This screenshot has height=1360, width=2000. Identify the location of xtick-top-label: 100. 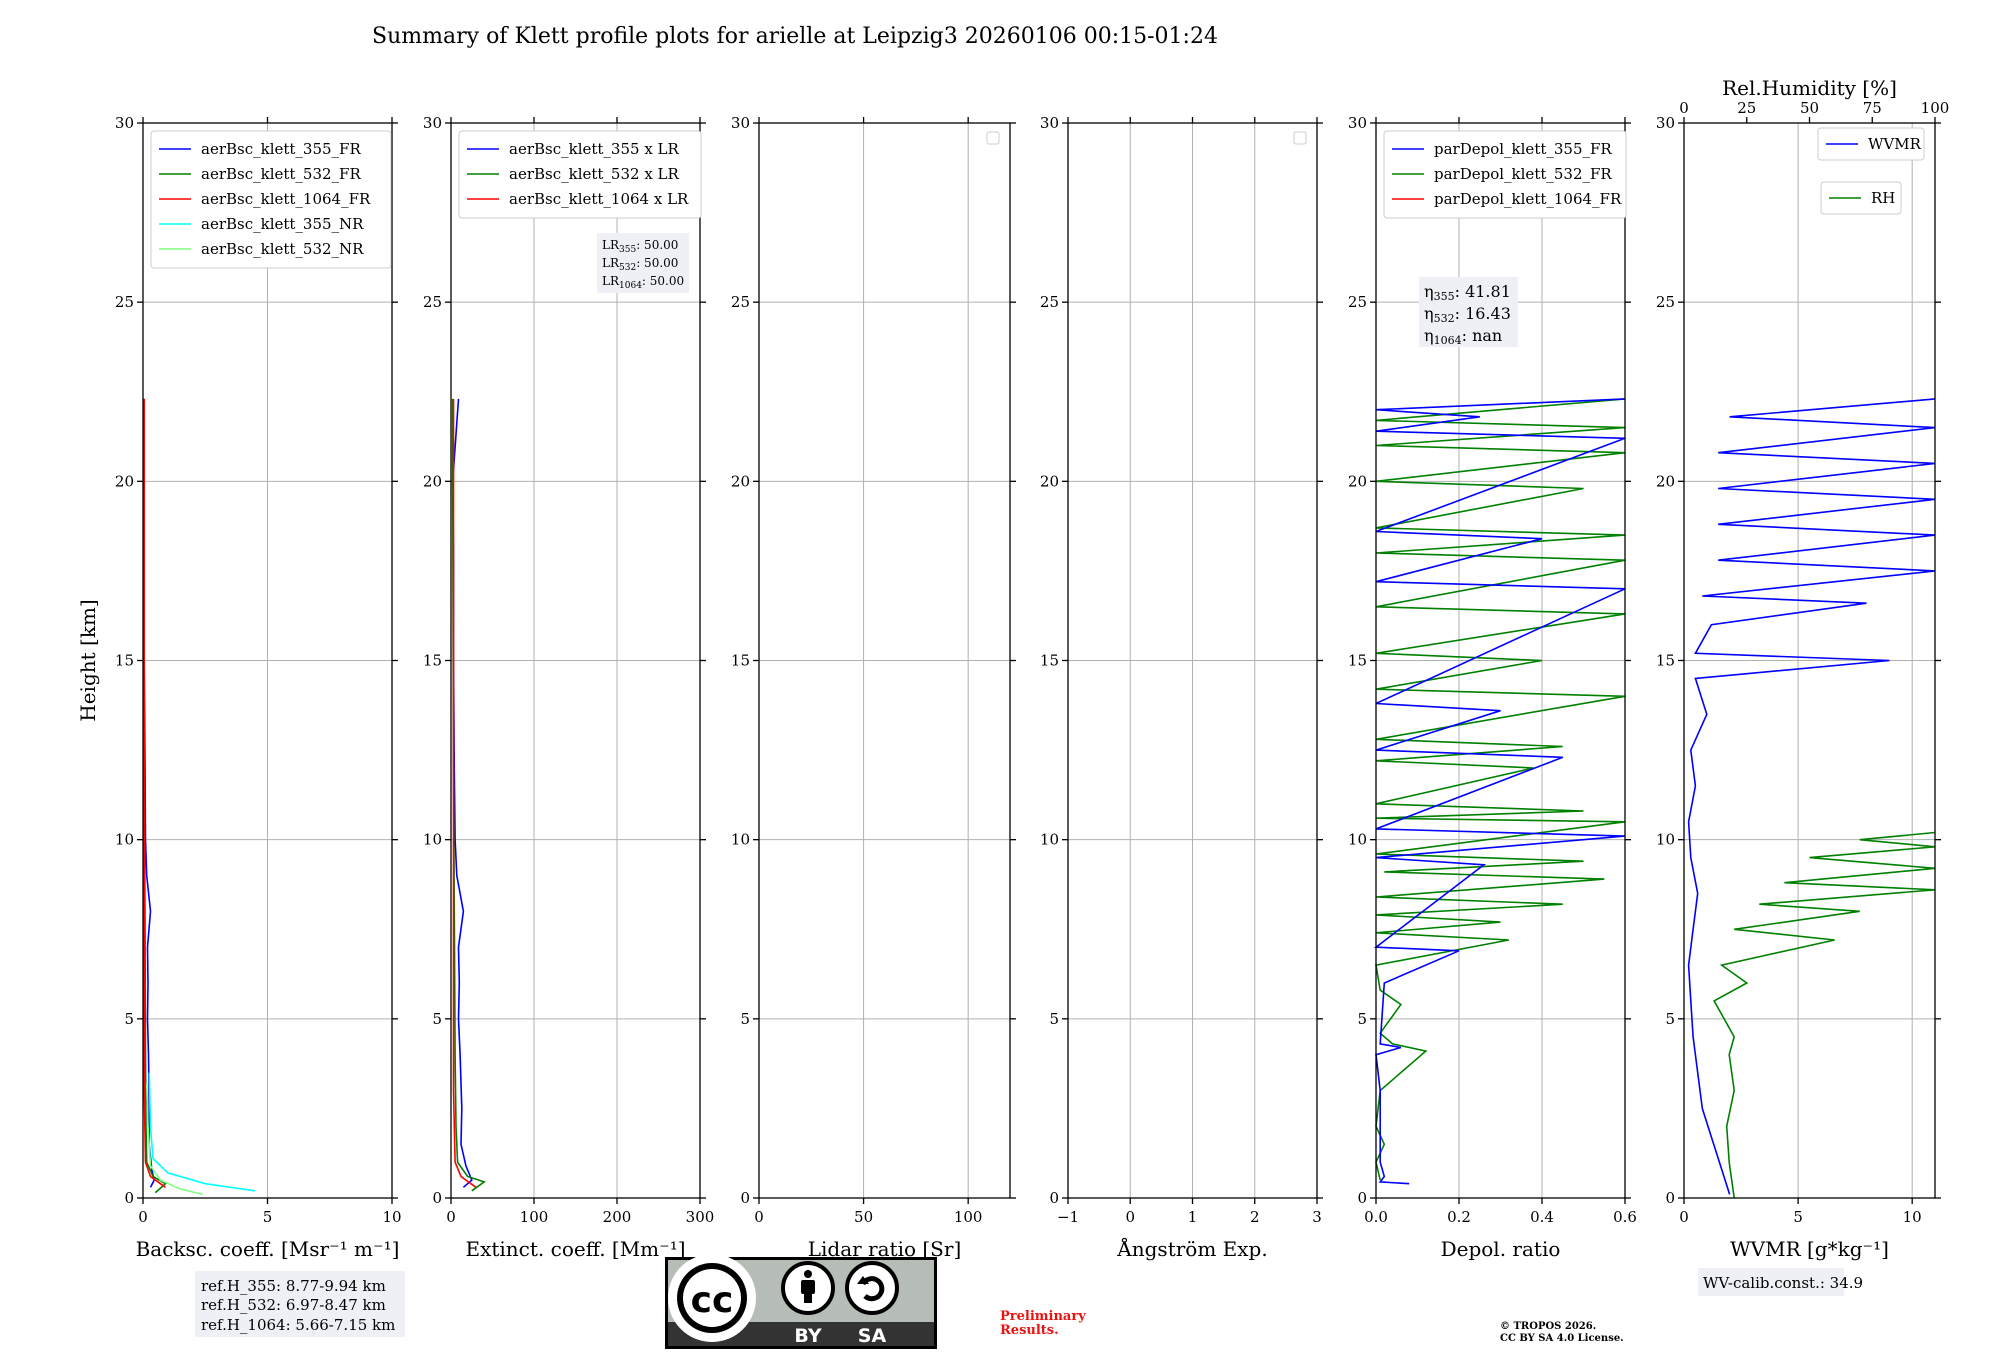
(1935, 108).